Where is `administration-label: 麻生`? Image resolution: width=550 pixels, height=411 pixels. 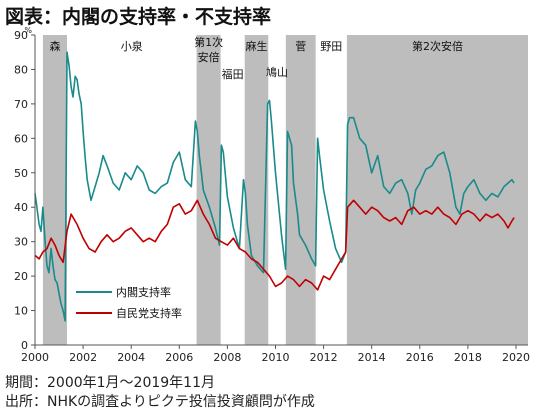 administration-label: 麻生 is located at coordinates (256, 46).